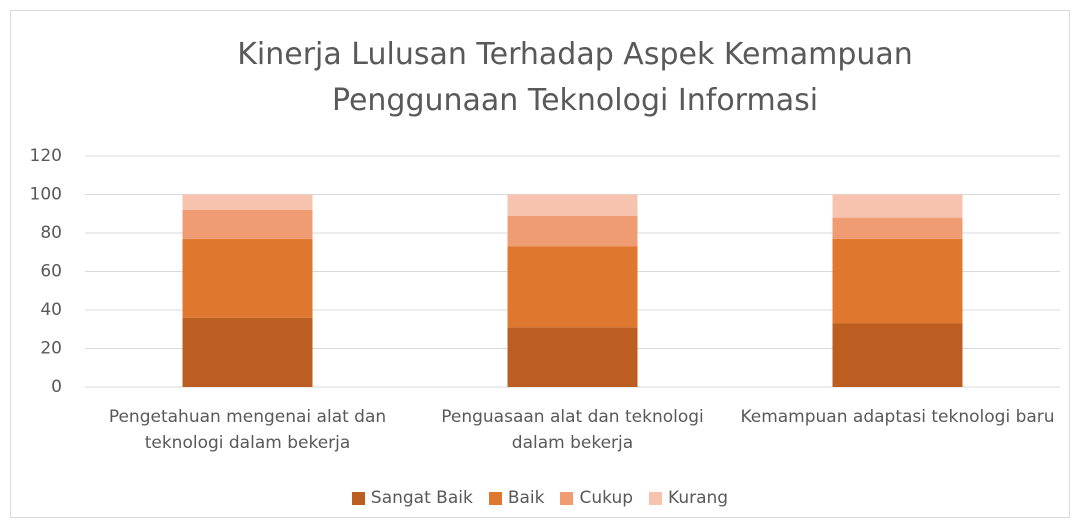 The height and width of the screenshot is (528, 1080). I want to click on legend-label: Cukup, so click(606, 498).